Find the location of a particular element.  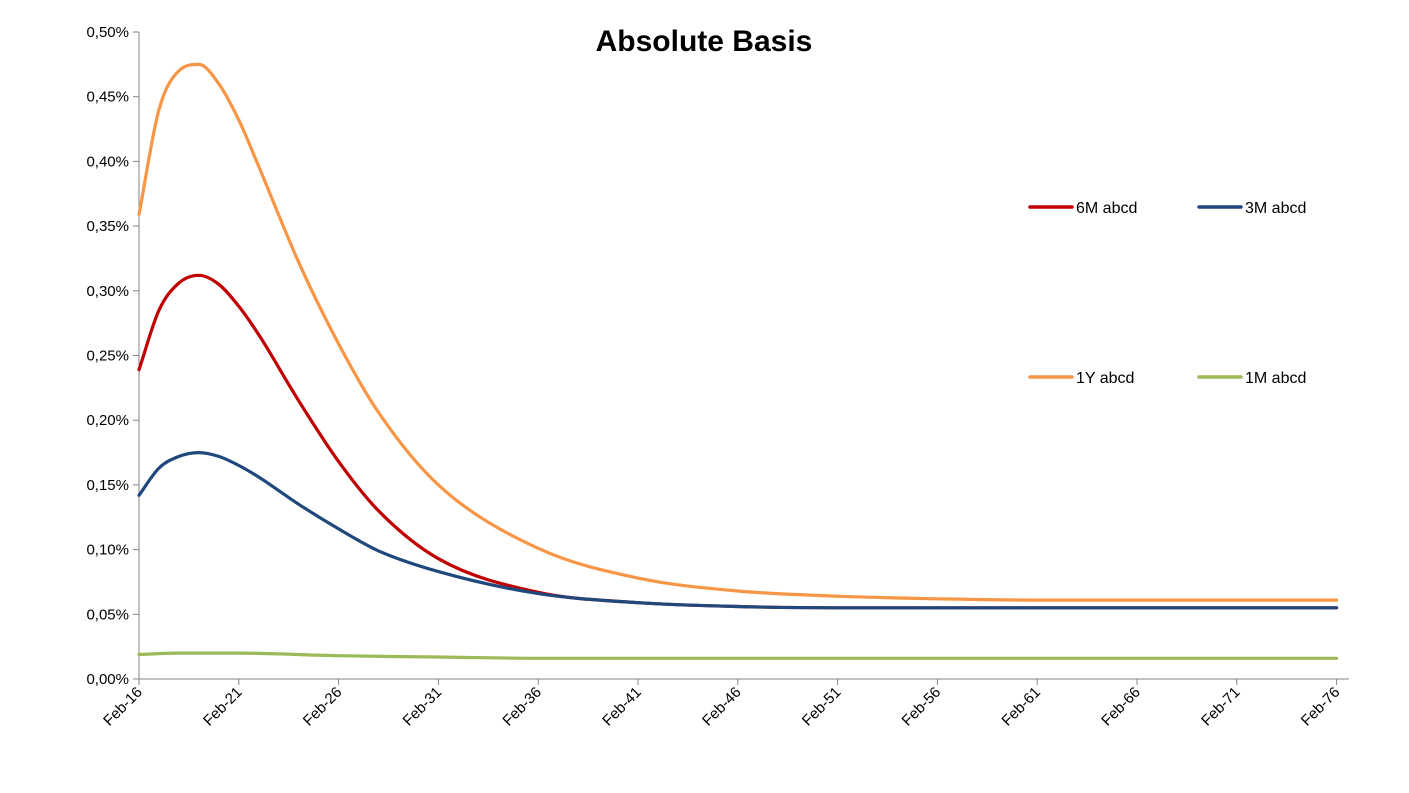

y-tick-label: 0,40% is located at coordinates (107, 161).